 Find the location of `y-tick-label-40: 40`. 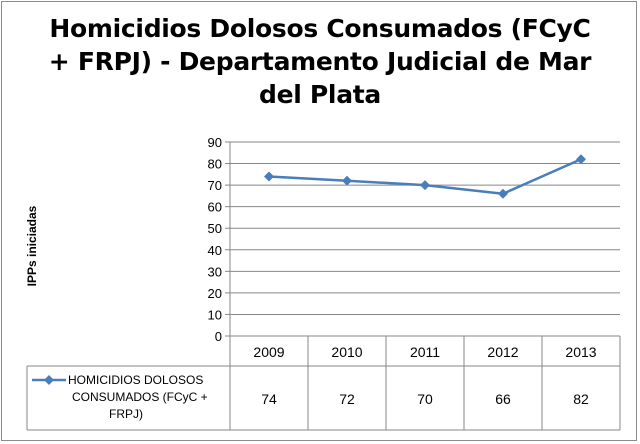

y-tick-label-40: 40 is located at coordinates (215, 250).